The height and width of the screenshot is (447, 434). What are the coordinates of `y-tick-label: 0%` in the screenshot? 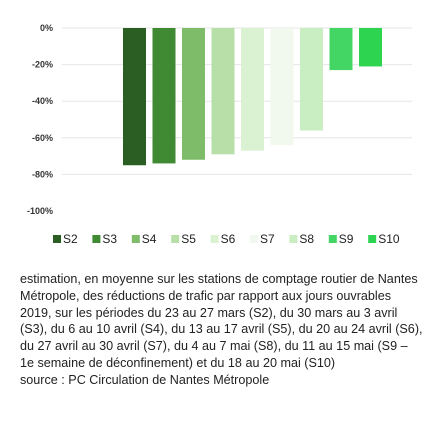 It's located at (46, 28).